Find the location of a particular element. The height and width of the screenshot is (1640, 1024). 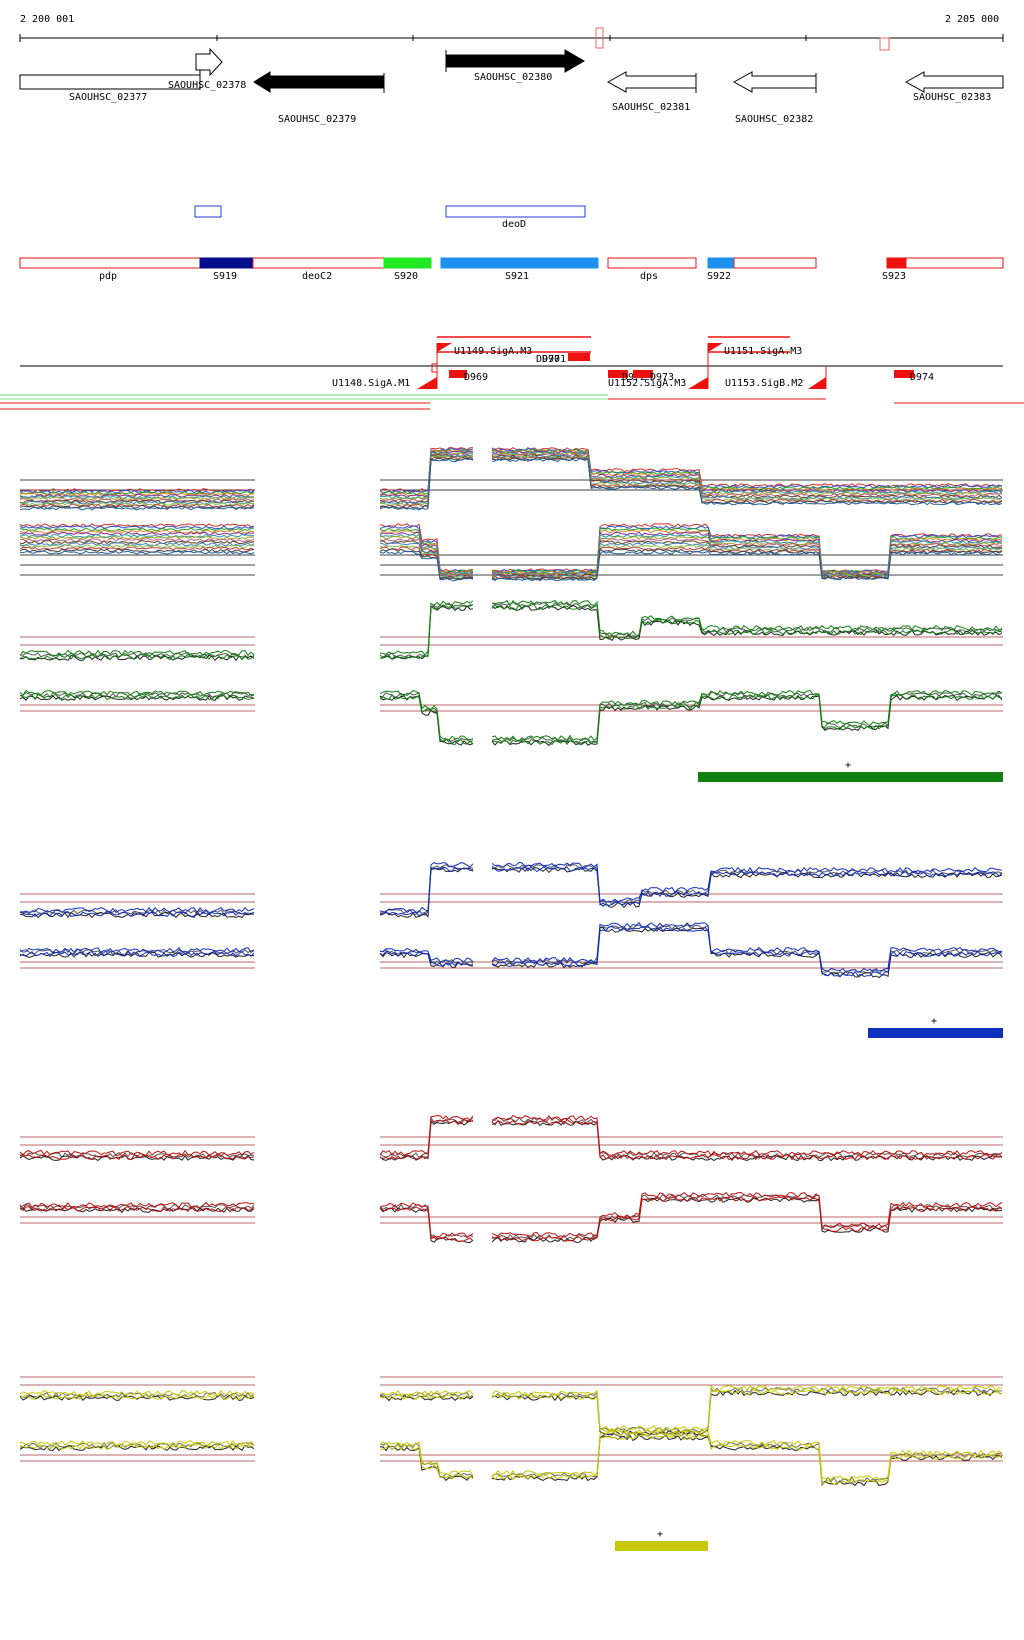

gene-SAOUHSC_02381: SAOUHSC_02381 is located at coordinates (651, 92).